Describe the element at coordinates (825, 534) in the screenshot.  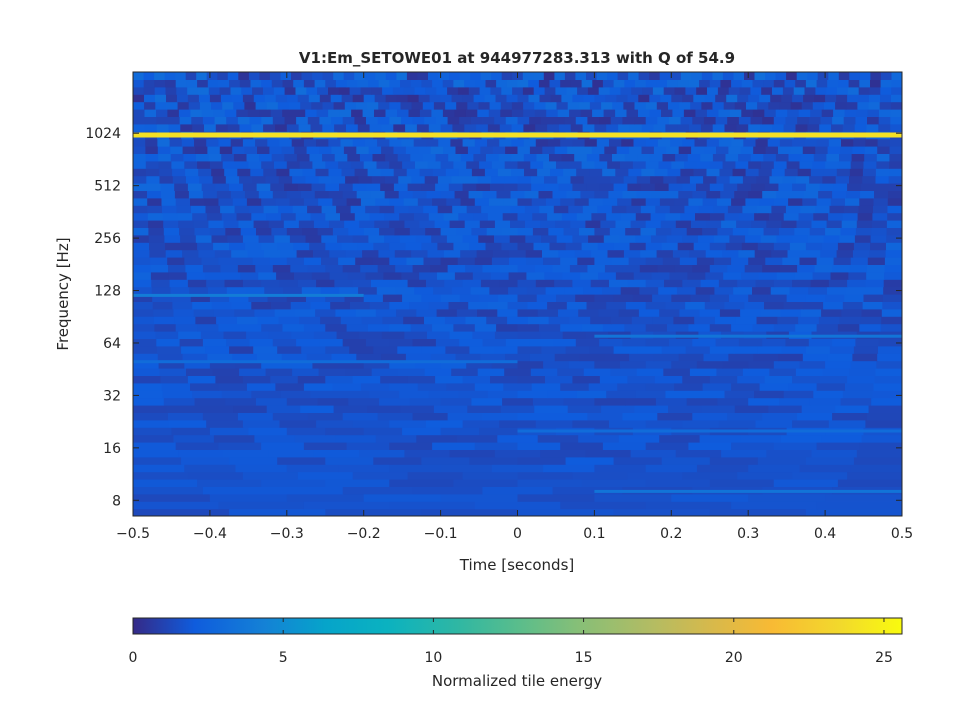
I see `x-tick-label: 0.4` at that location.